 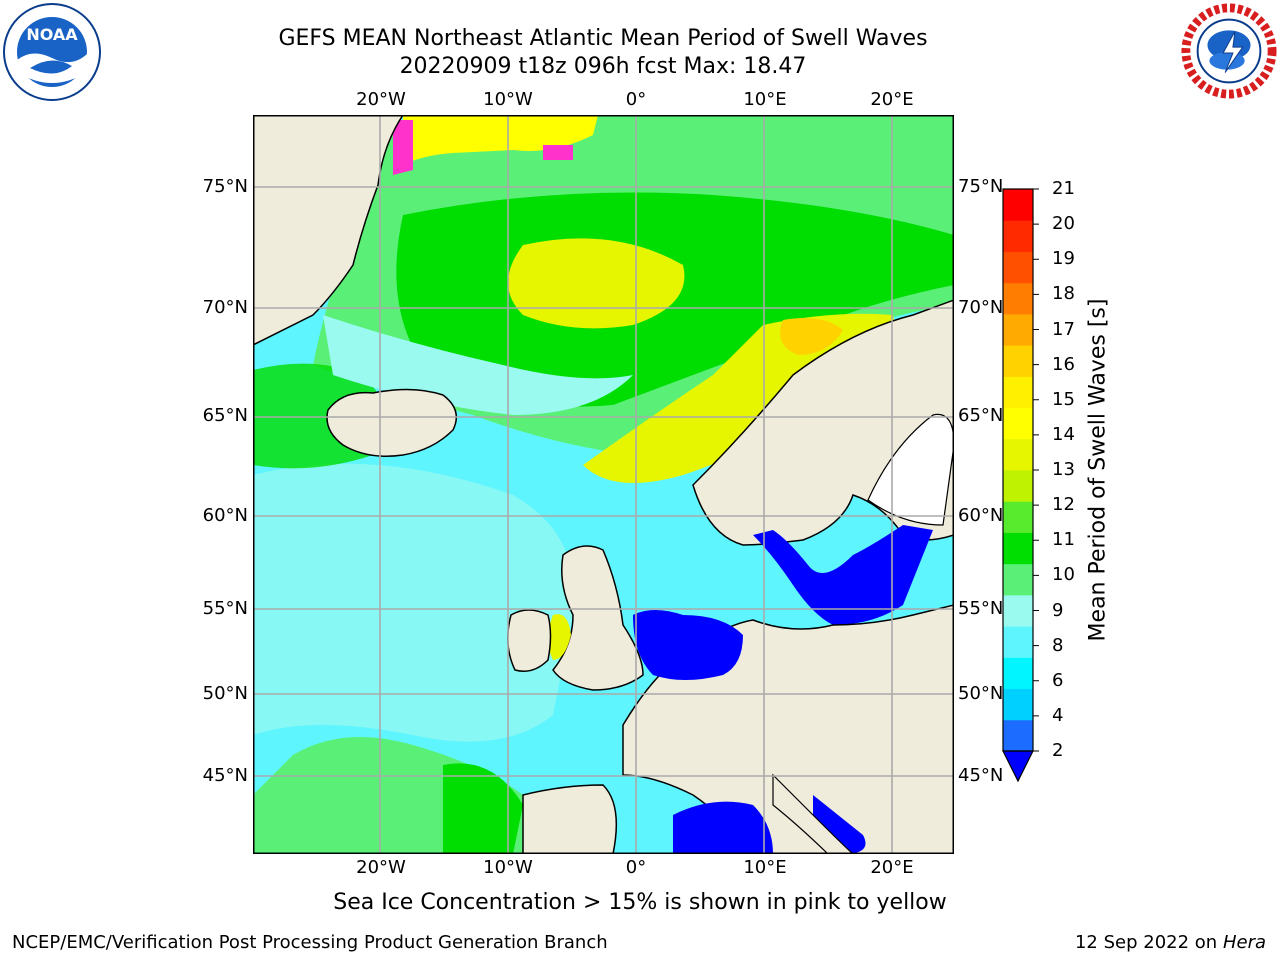 What do you see at coordinates (1063, 364) in the screenshot?
I see `colorbar-tick-label: 16` at bounding box center [1063, 364].